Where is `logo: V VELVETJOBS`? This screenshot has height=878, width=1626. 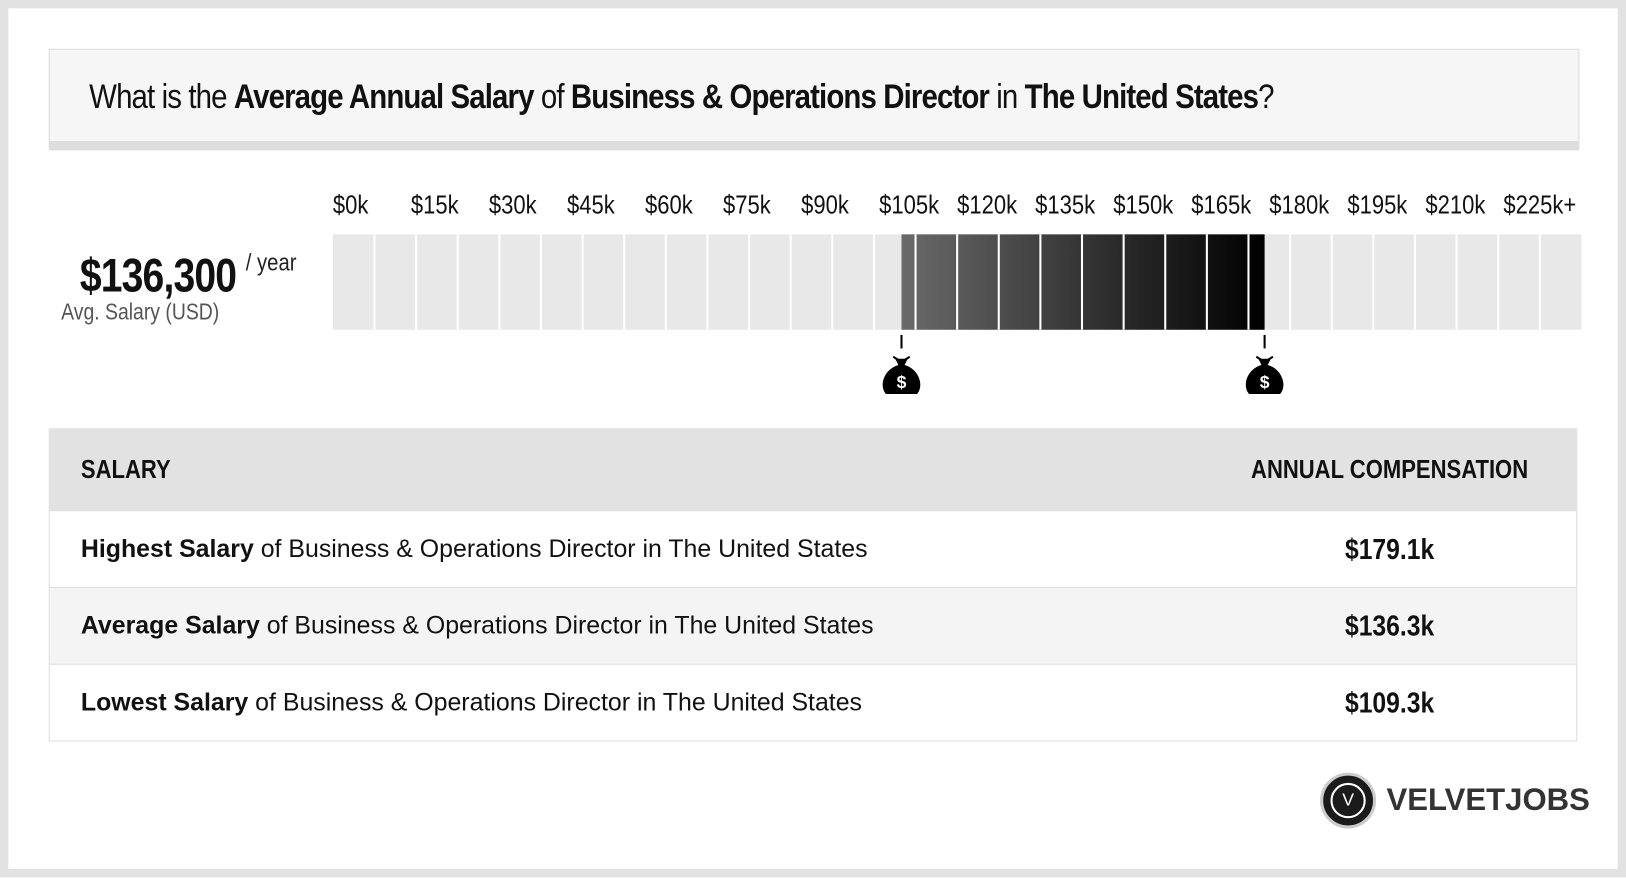 logo: V VELVETJOBS is located at coordinates (1455, 800).